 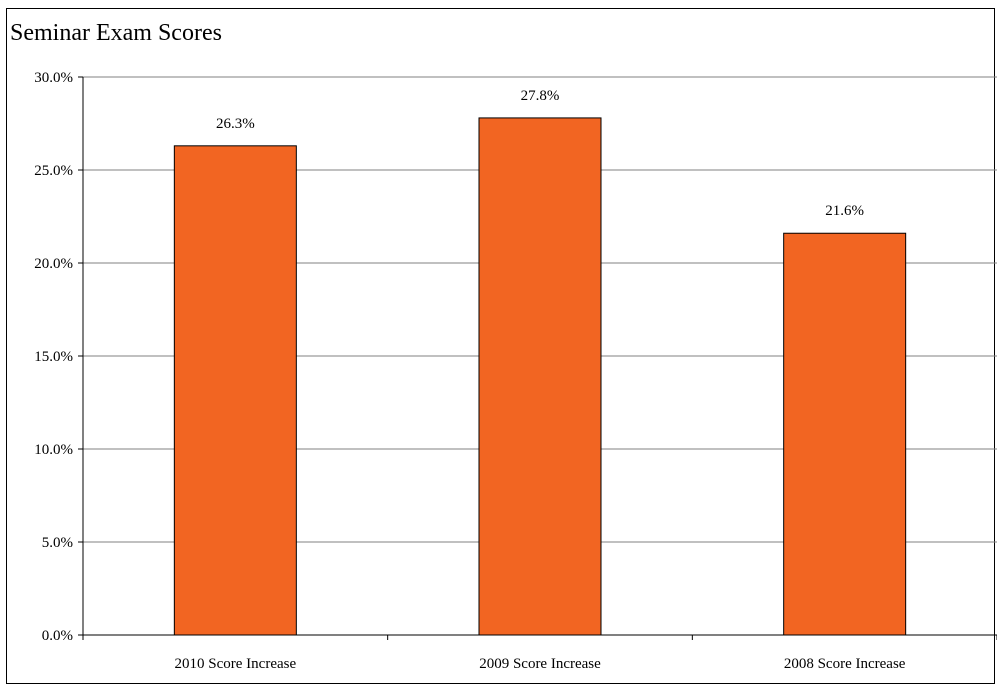 What do you see at coordinates (53, 357) in the screenshot?
I see `y-tick-label: 15.0%` at bounding box center [53, 357].